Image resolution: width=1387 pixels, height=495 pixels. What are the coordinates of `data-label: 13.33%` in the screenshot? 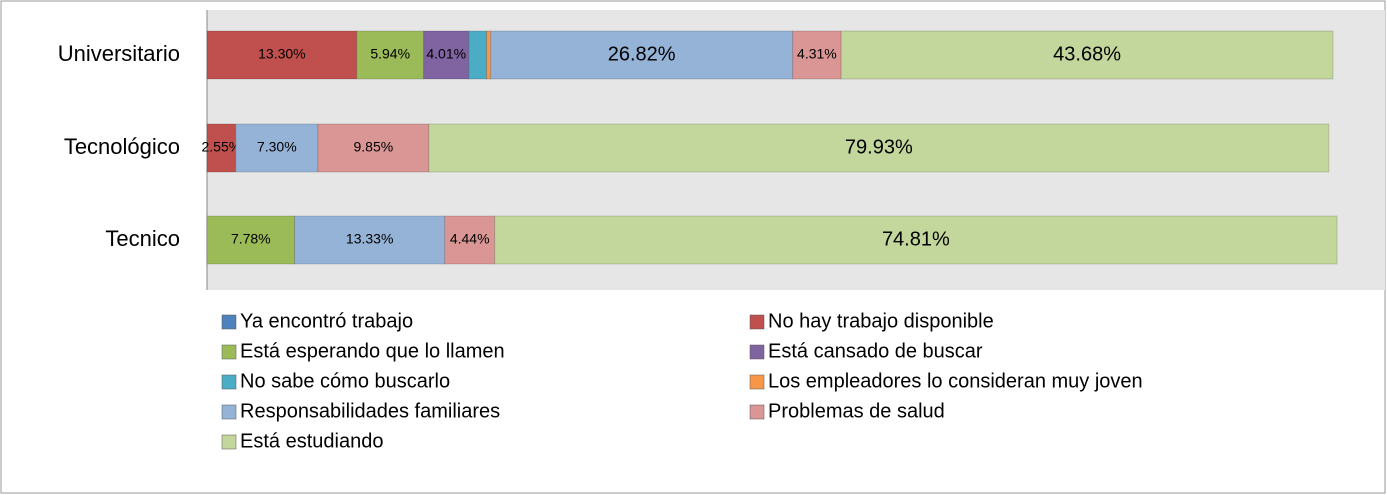 It's located at (369, 239).